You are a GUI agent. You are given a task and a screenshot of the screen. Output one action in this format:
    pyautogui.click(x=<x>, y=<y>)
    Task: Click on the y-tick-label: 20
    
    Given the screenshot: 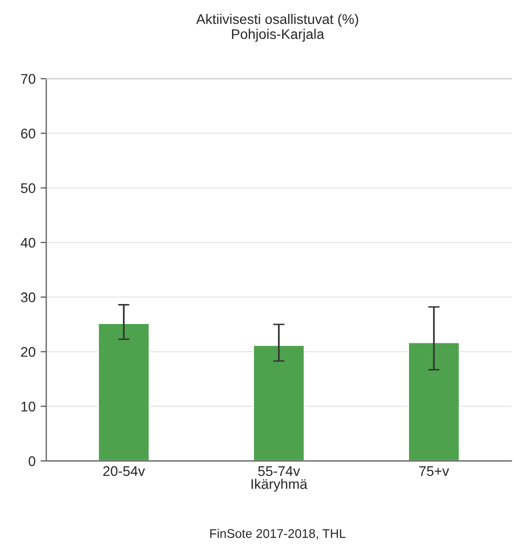 What is the action you would take?
    pyautogui.click(x=28, y=352)
    